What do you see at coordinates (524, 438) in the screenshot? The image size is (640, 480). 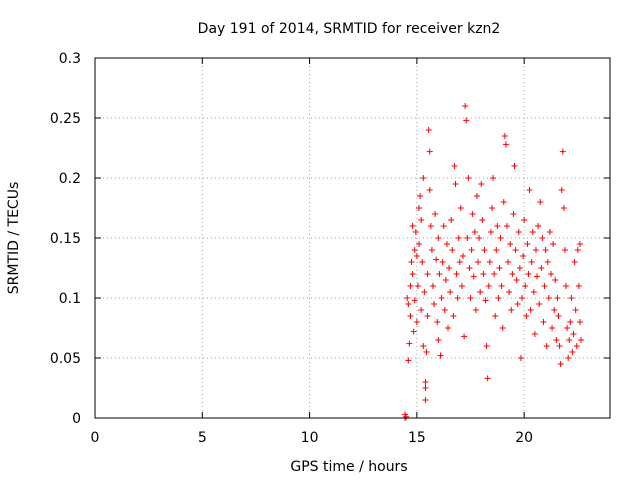 I see `x-tick-label: 20` at bounding box center [524, 438].